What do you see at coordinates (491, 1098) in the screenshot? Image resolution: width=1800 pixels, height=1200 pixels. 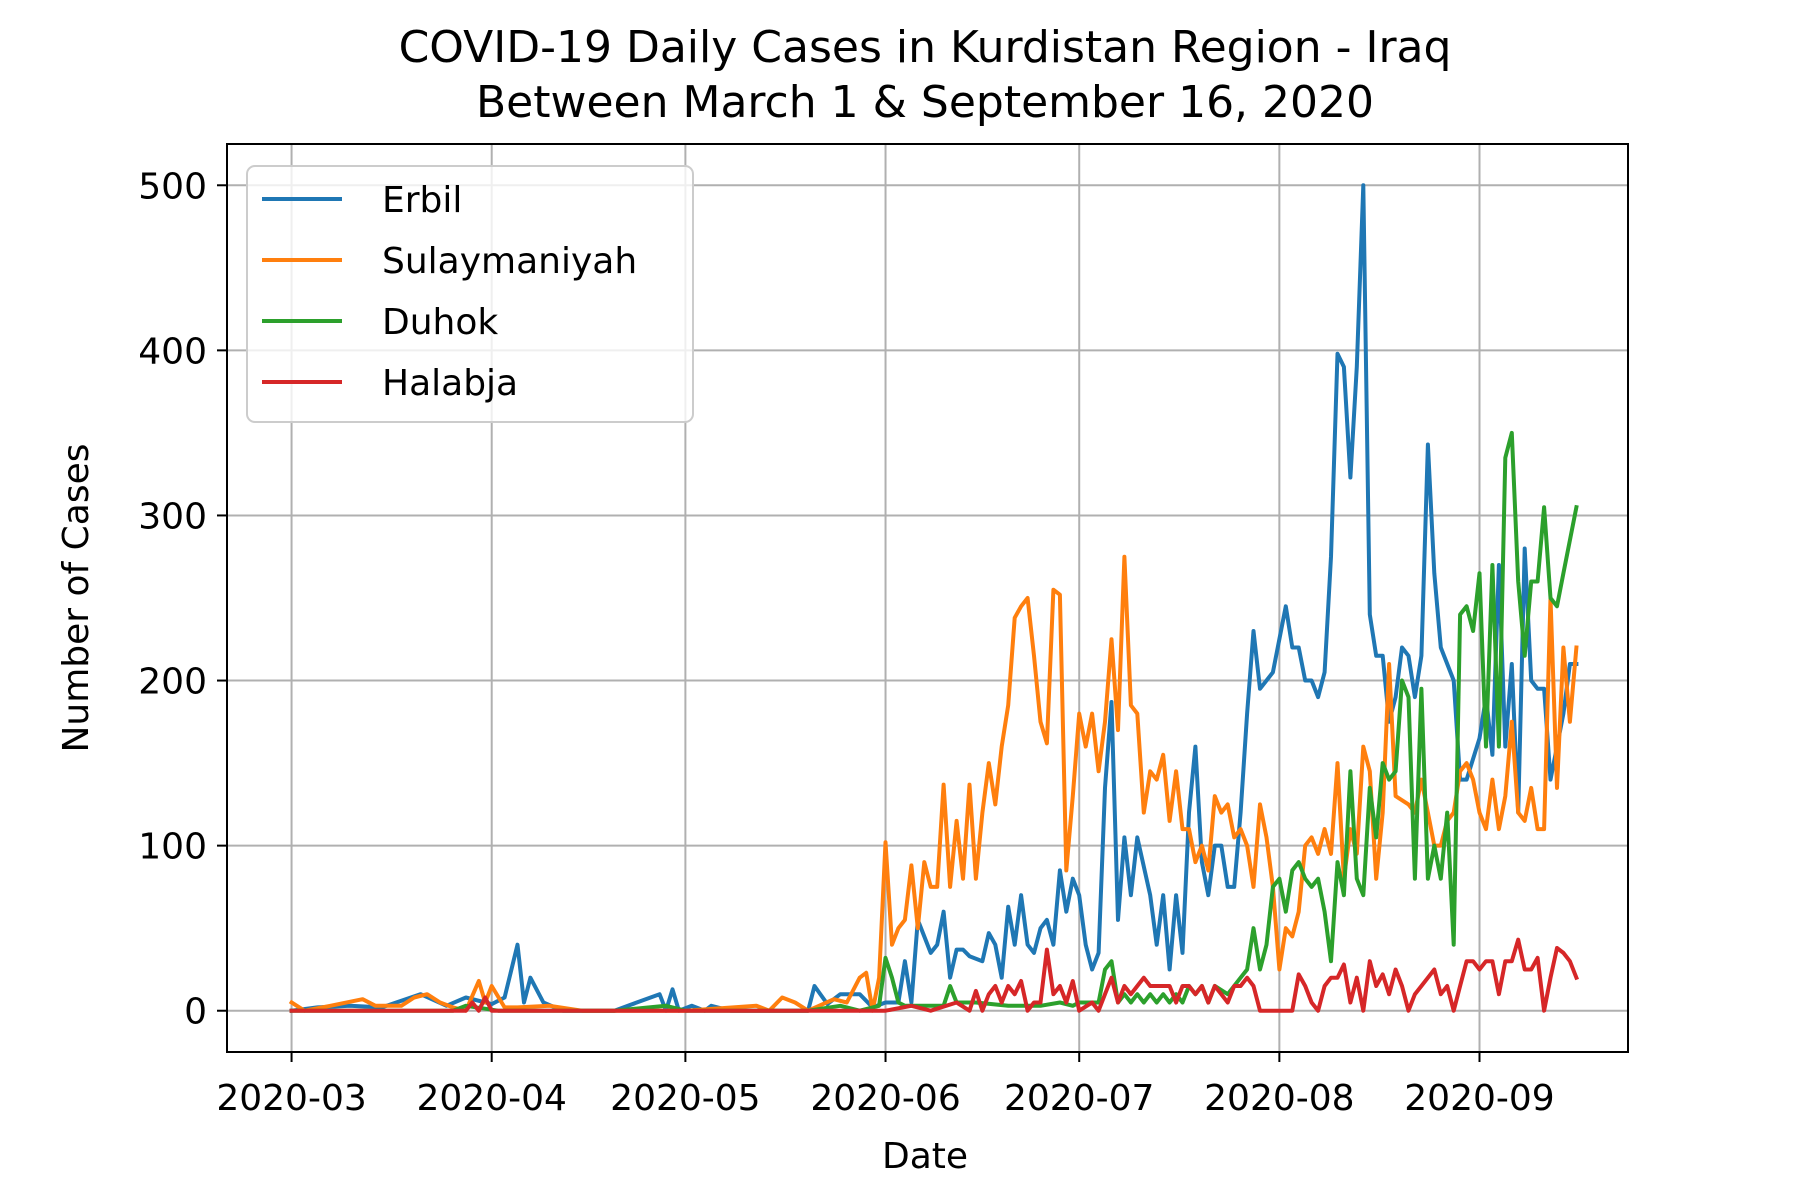 I see `x-tick-label-2020-04: 2020-04` at bounding box center [491, 1098].